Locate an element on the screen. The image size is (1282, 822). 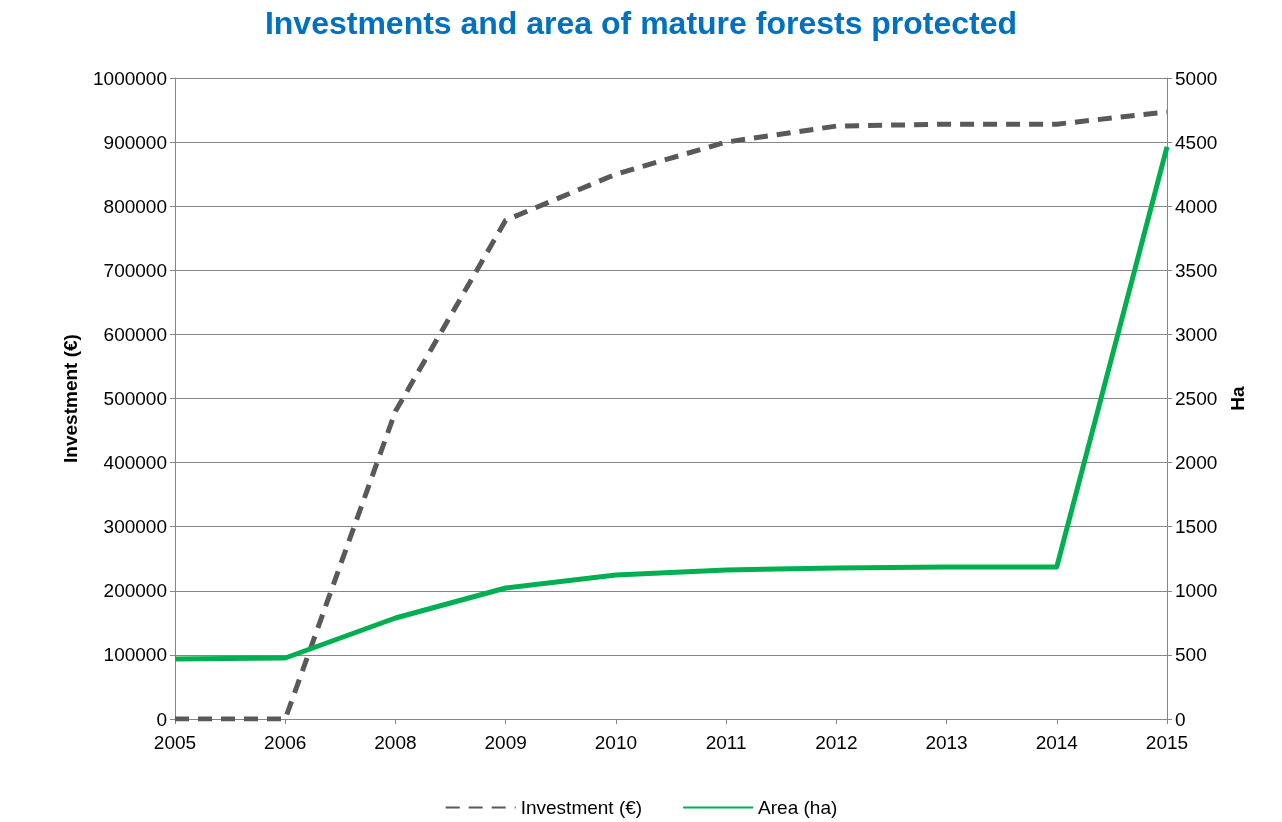
y-tick-label: 100000 is located at coordinates (135, 655).